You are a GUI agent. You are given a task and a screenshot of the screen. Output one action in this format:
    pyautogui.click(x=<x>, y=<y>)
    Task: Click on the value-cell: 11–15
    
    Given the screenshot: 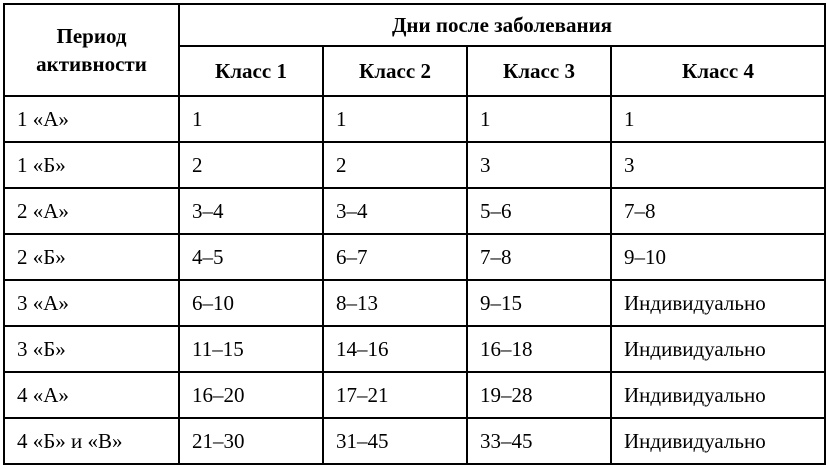 What is the action you would take?
    pyautogui.click(x=251, y=349)
    